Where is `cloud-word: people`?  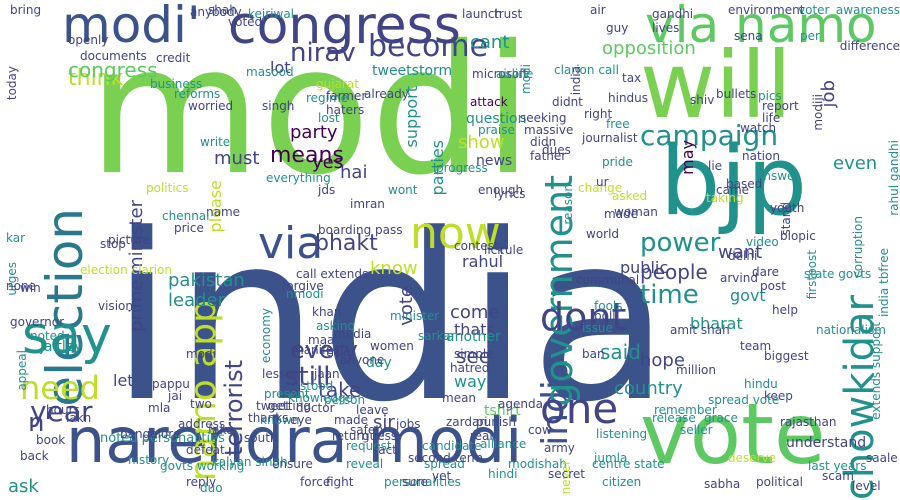 cloud-word: people is located at coordinates (674, 272).